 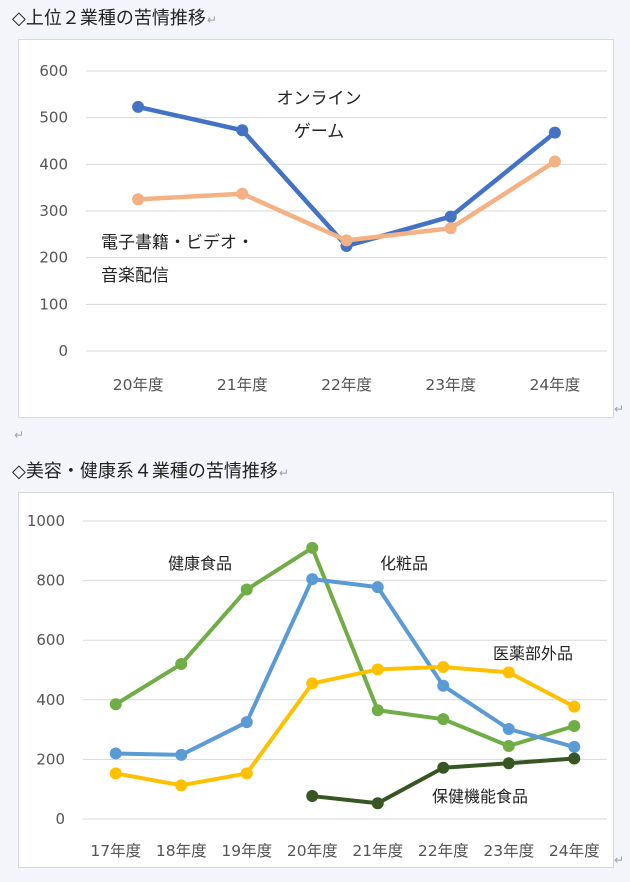 What do you see at coordinates (50, 581) in the screenshot?
I see `y-tick-label: 800` at bounding box center [50, 581].